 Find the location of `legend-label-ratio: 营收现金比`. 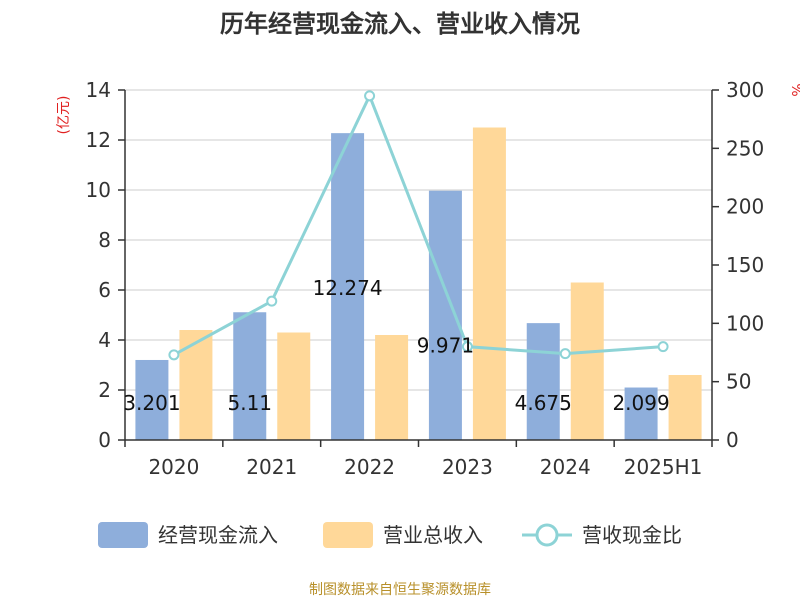

legend-label-ratio: 营收现金比 is located at coordinates (632, 535).